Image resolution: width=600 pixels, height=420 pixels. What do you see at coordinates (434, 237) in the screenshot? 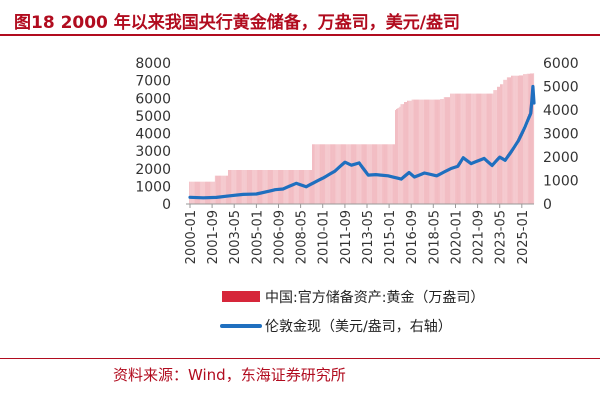
I see `x-tick-label: 2018-05` at bounding box center [434, 237].